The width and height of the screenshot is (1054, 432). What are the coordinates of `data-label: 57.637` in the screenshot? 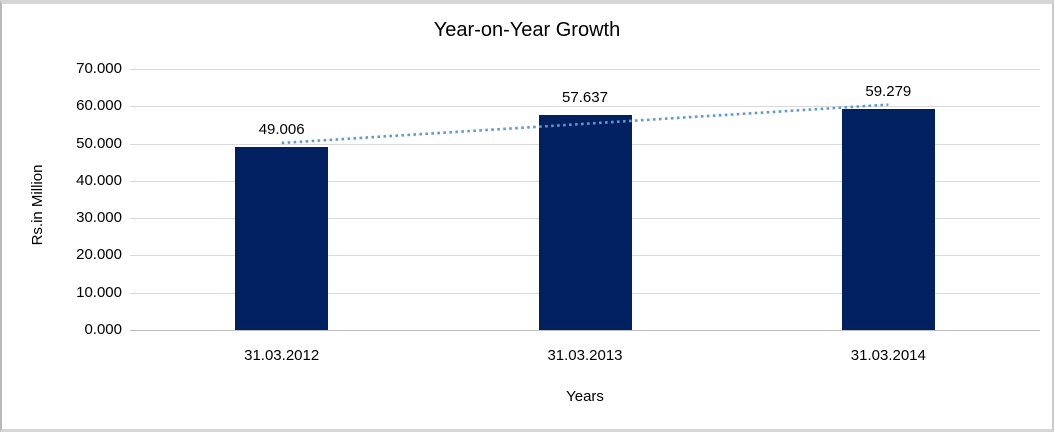 It's located at (585, 98).